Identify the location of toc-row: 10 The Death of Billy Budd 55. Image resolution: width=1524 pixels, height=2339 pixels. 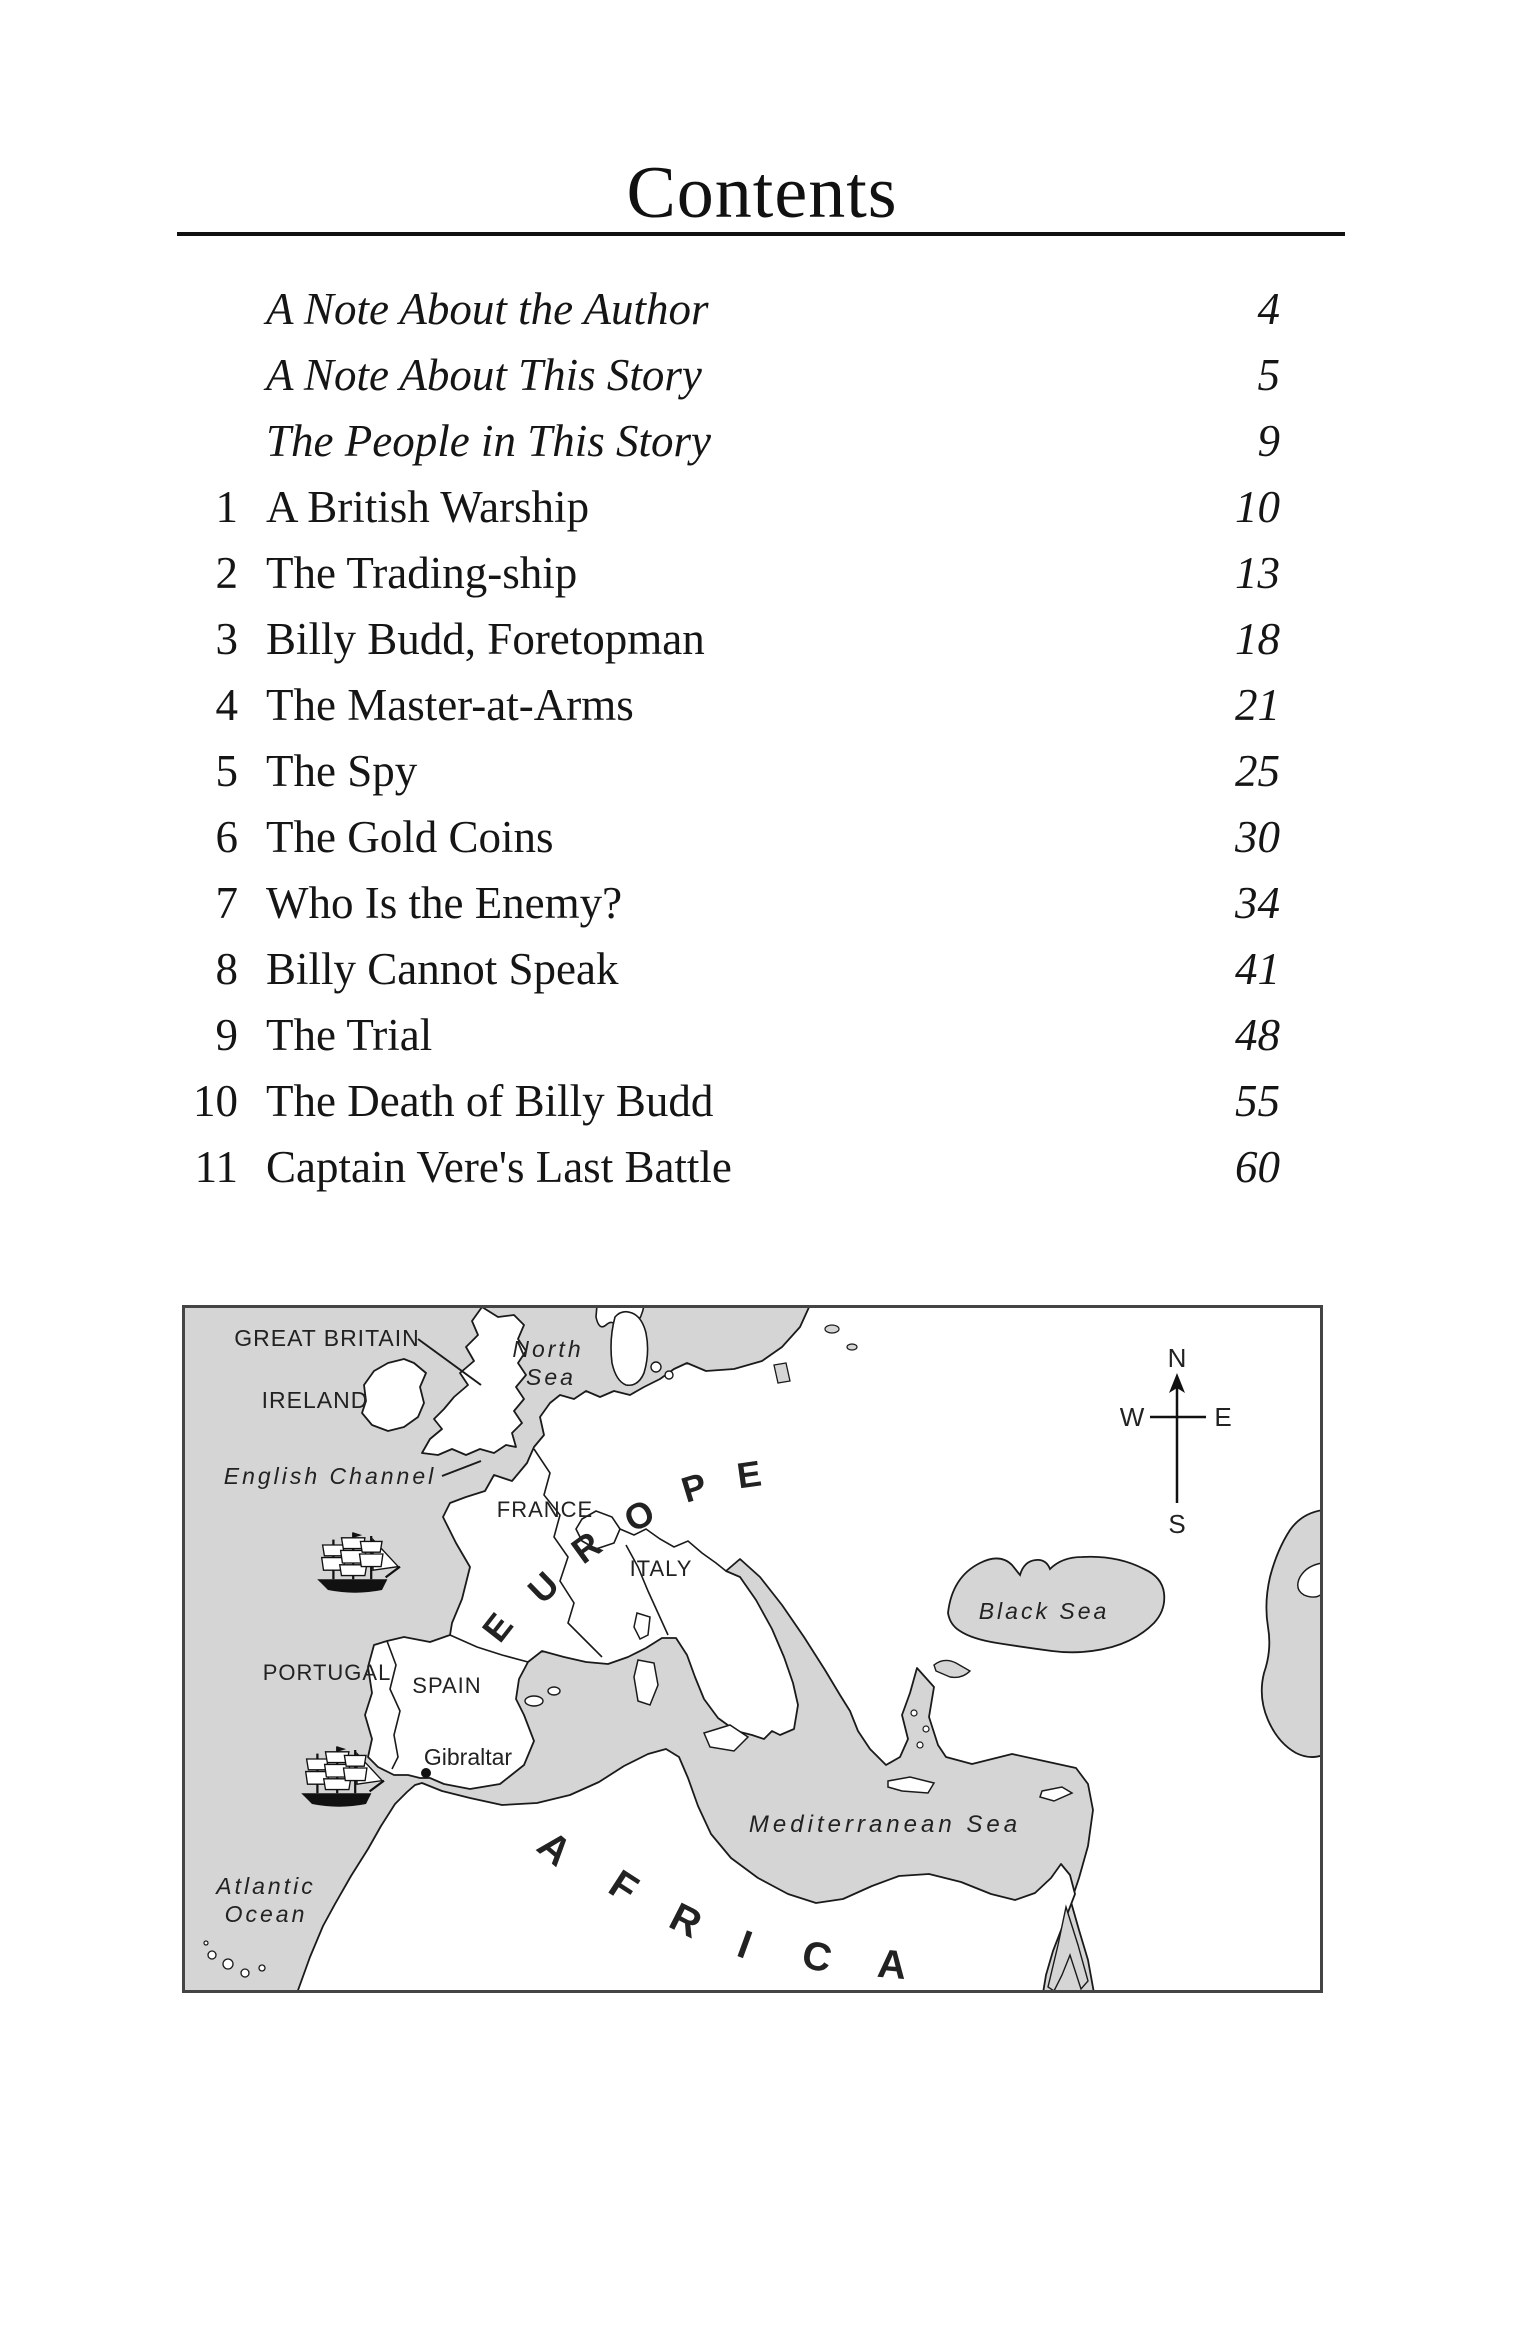
(728, 1101).